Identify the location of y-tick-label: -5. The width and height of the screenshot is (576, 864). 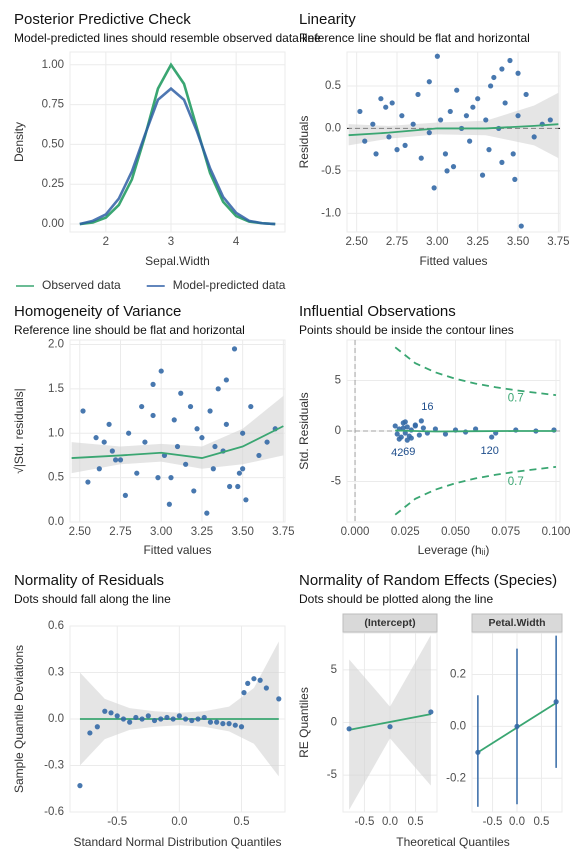
(332, 775).